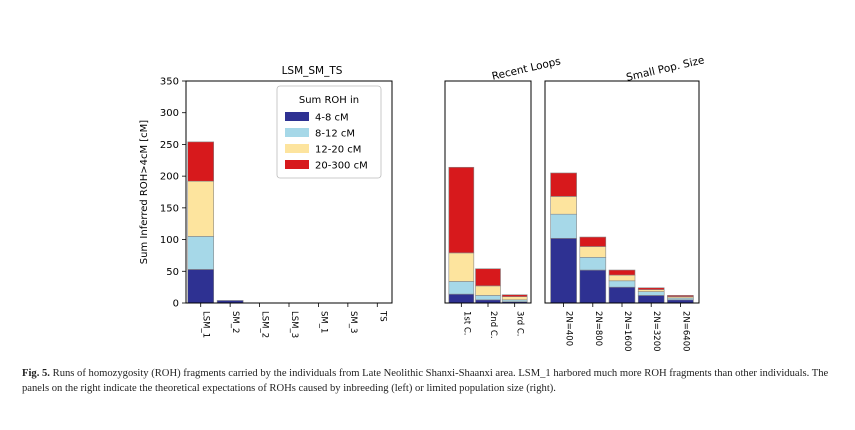  Describe the element at coordinates (169, 208) in the screenshot. I see `y-tick-label: 150` at that location.